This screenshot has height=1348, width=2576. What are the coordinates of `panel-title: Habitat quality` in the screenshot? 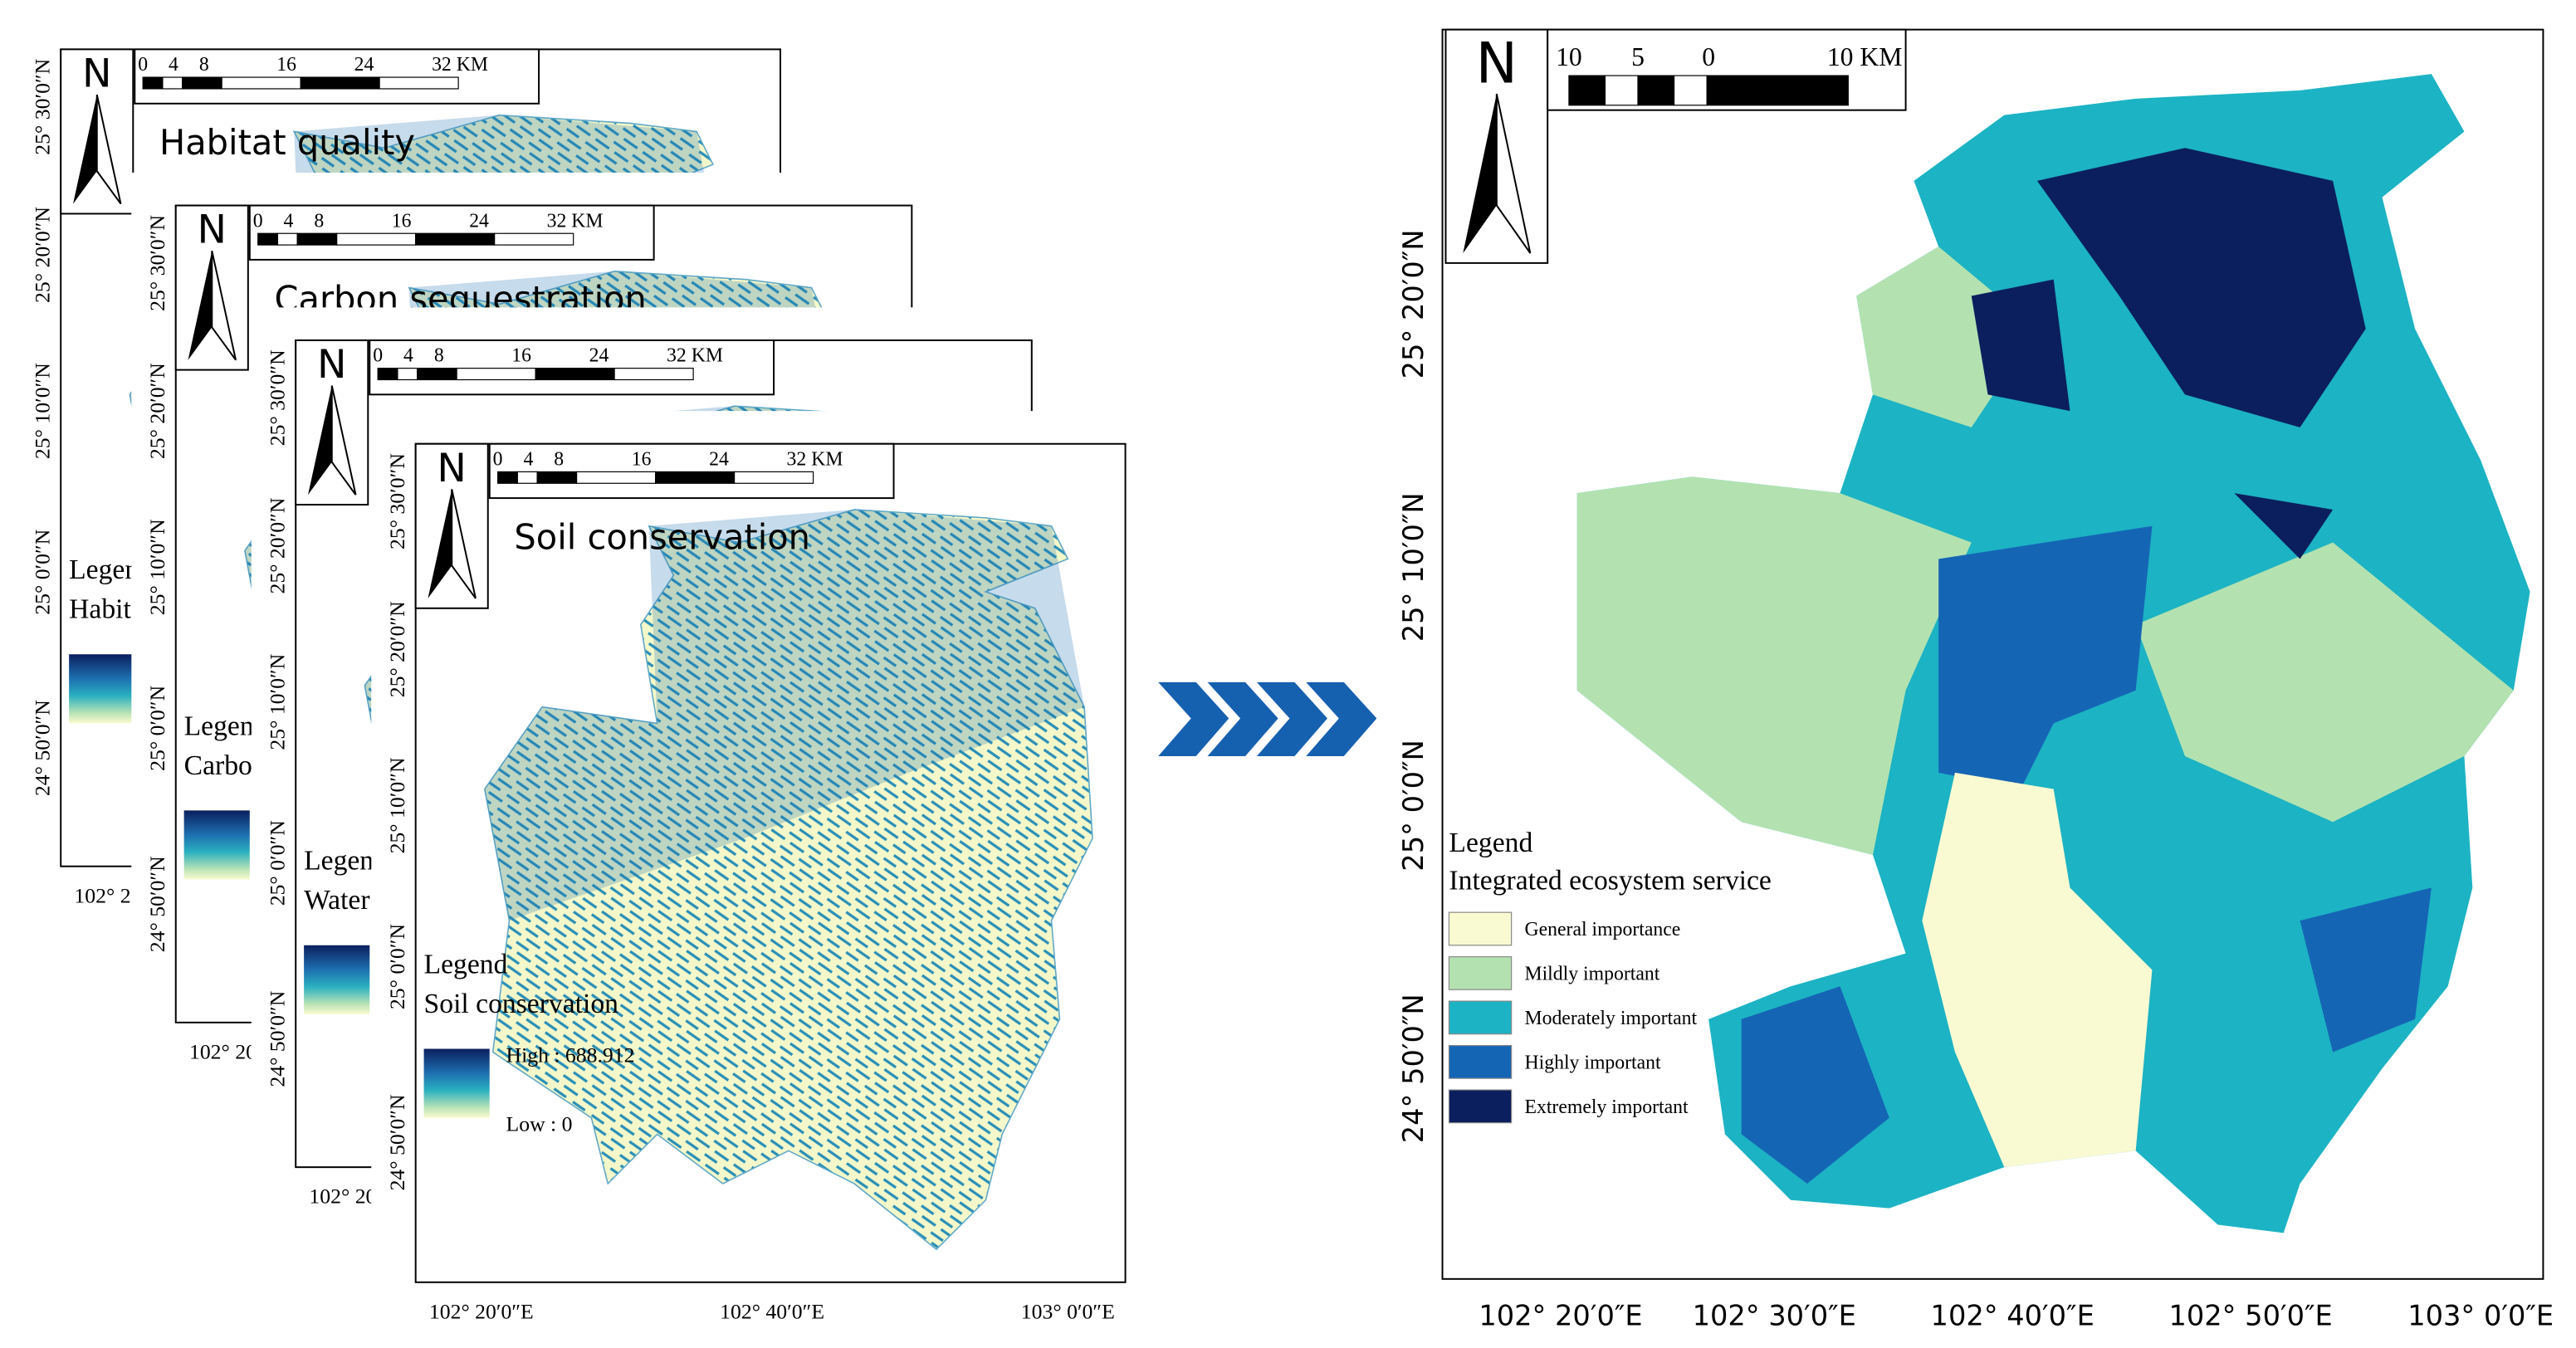 It's located at (287, 143).